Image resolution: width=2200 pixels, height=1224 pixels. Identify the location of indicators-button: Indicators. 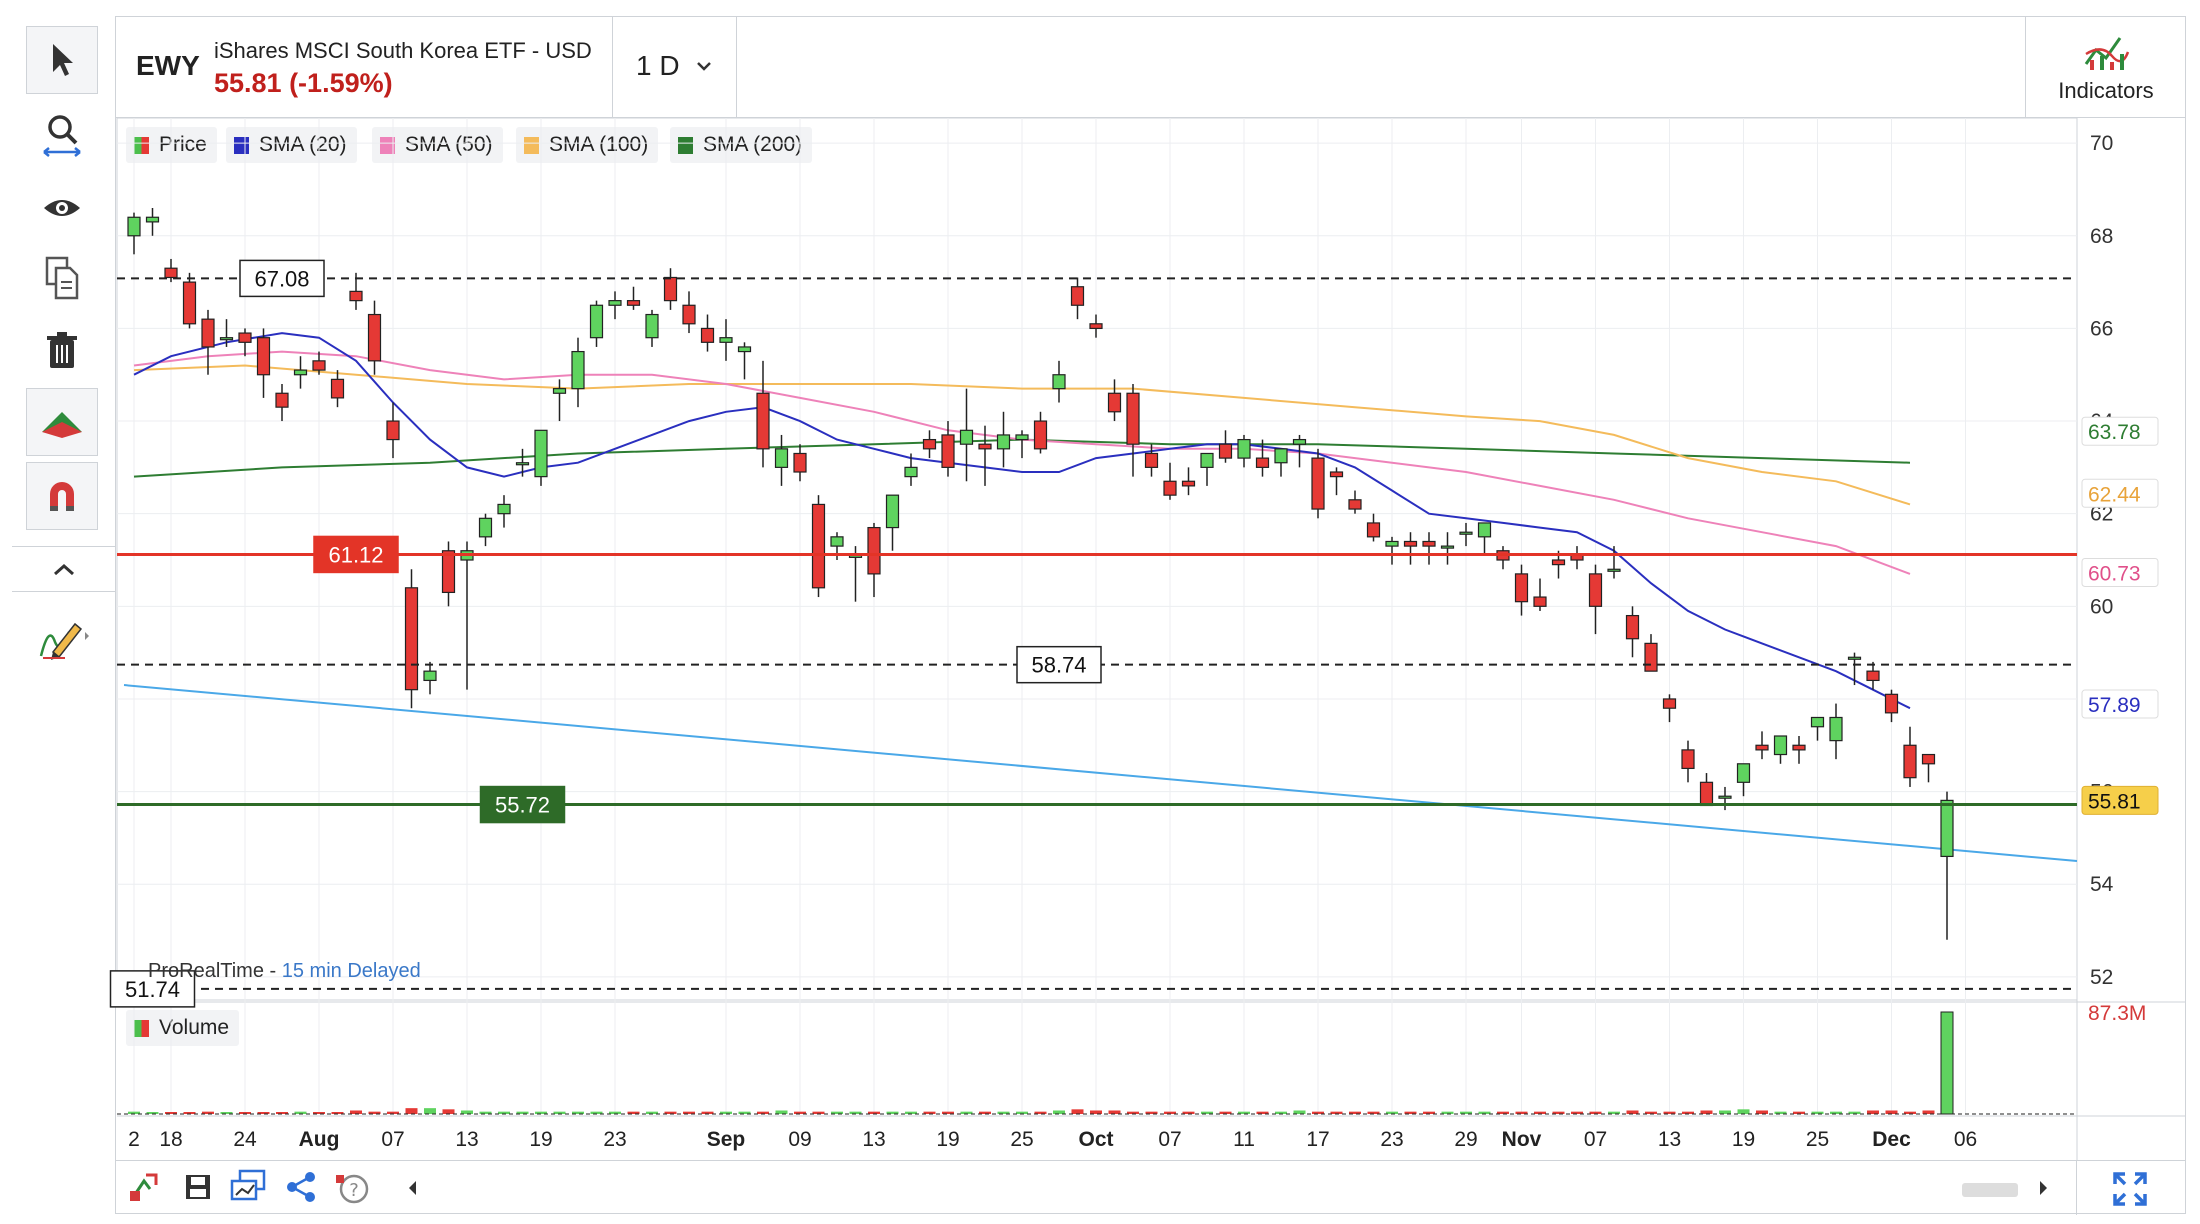
(2105, 66).